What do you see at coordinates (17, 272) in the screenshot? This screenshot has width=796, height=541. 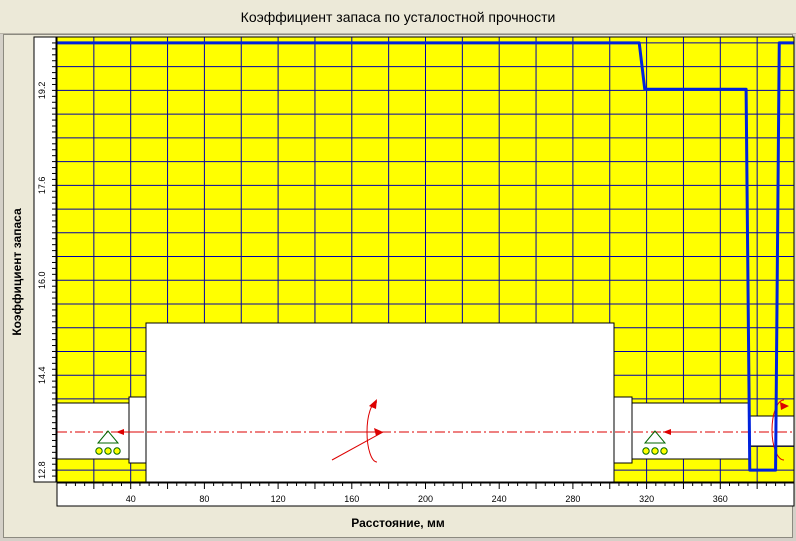 I see `y-axis-label: Коэффициент запаса` at bounding box center [17, 272].